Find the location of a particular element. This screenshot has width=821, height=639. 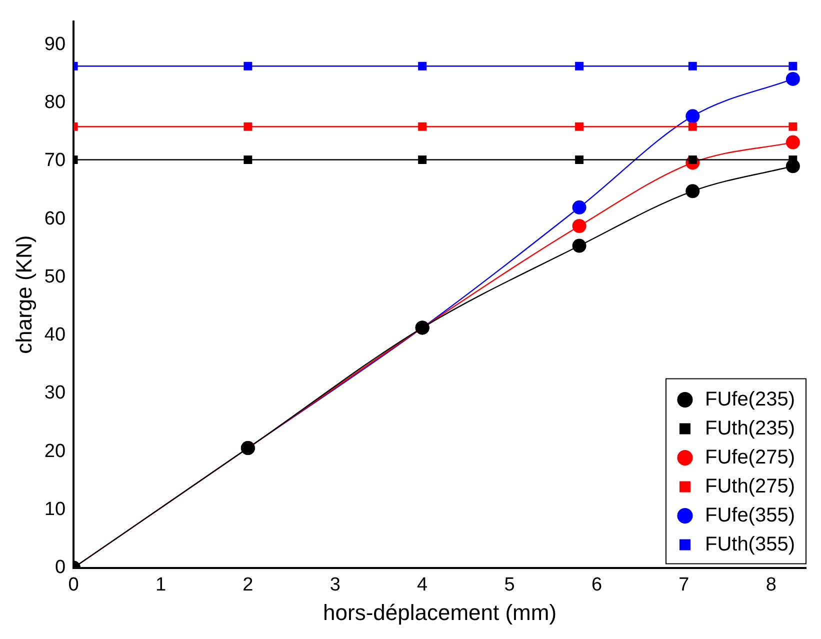

legend-label: FUth(275) is located at coordinates (749, 486).